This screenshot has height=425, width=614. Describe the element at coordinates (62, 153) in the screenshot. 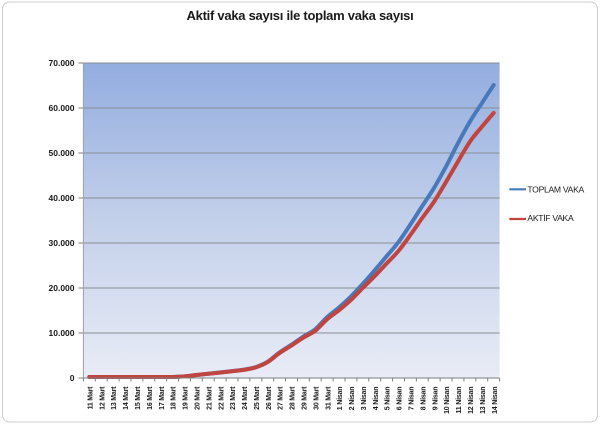

I see `svg-text: 50.000` at that location.